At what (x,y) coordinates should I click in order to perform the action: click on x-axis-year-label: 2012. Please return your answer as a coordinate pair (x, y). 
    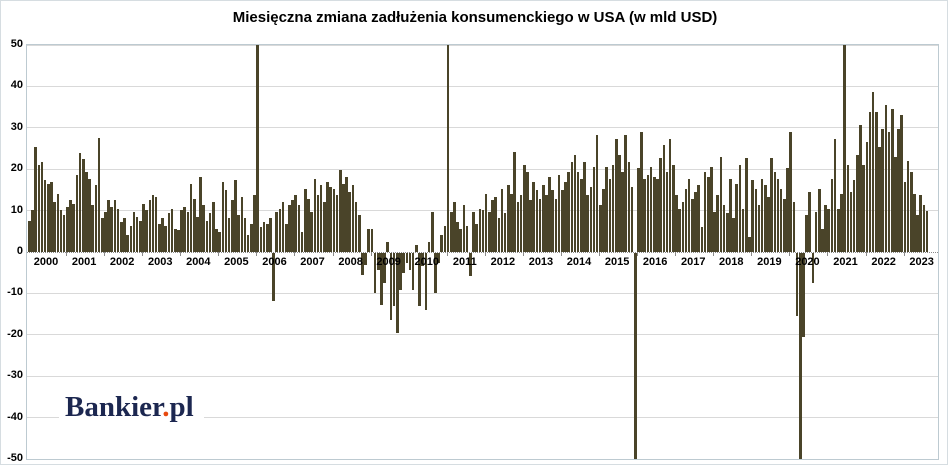
    Looking at the image, I should click on (503, 262).